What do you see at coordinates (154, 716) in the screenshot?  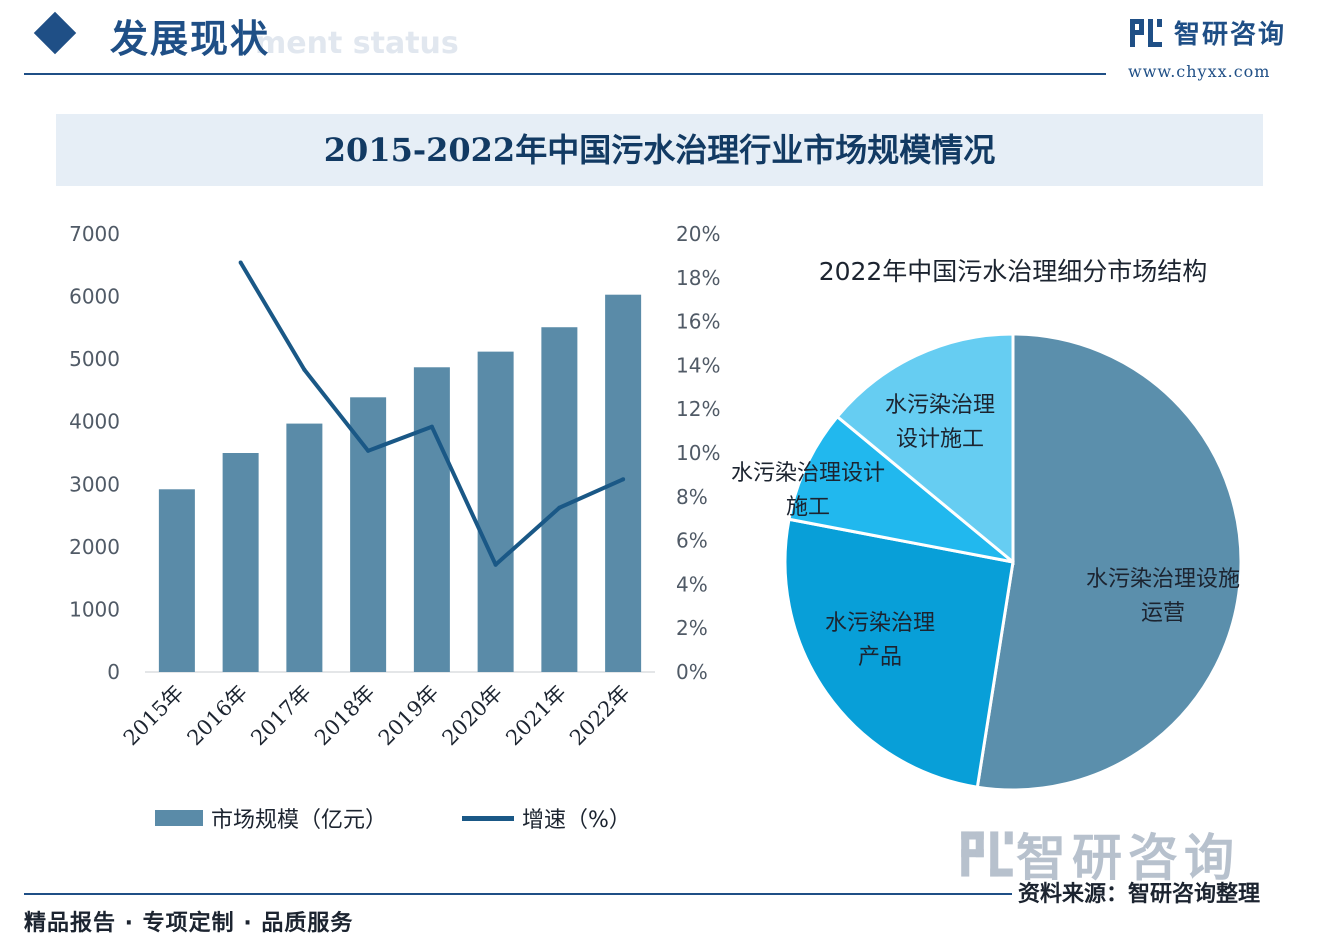 I see `x-tick-label: 2015年` at bounding box center [154, 716].